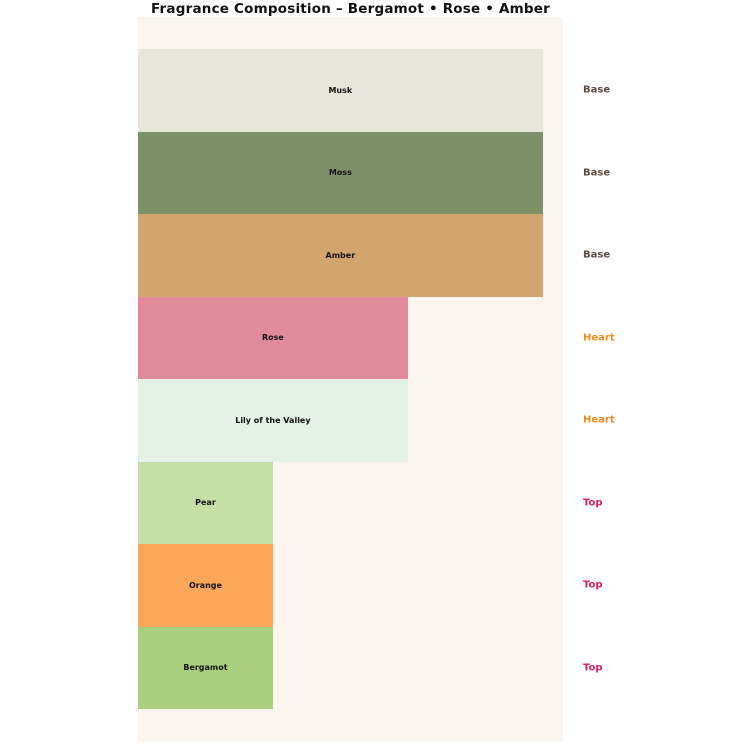 This screenshot has height=746, width=746. I want to click on bar-moss: Moss, so click(340, 172).